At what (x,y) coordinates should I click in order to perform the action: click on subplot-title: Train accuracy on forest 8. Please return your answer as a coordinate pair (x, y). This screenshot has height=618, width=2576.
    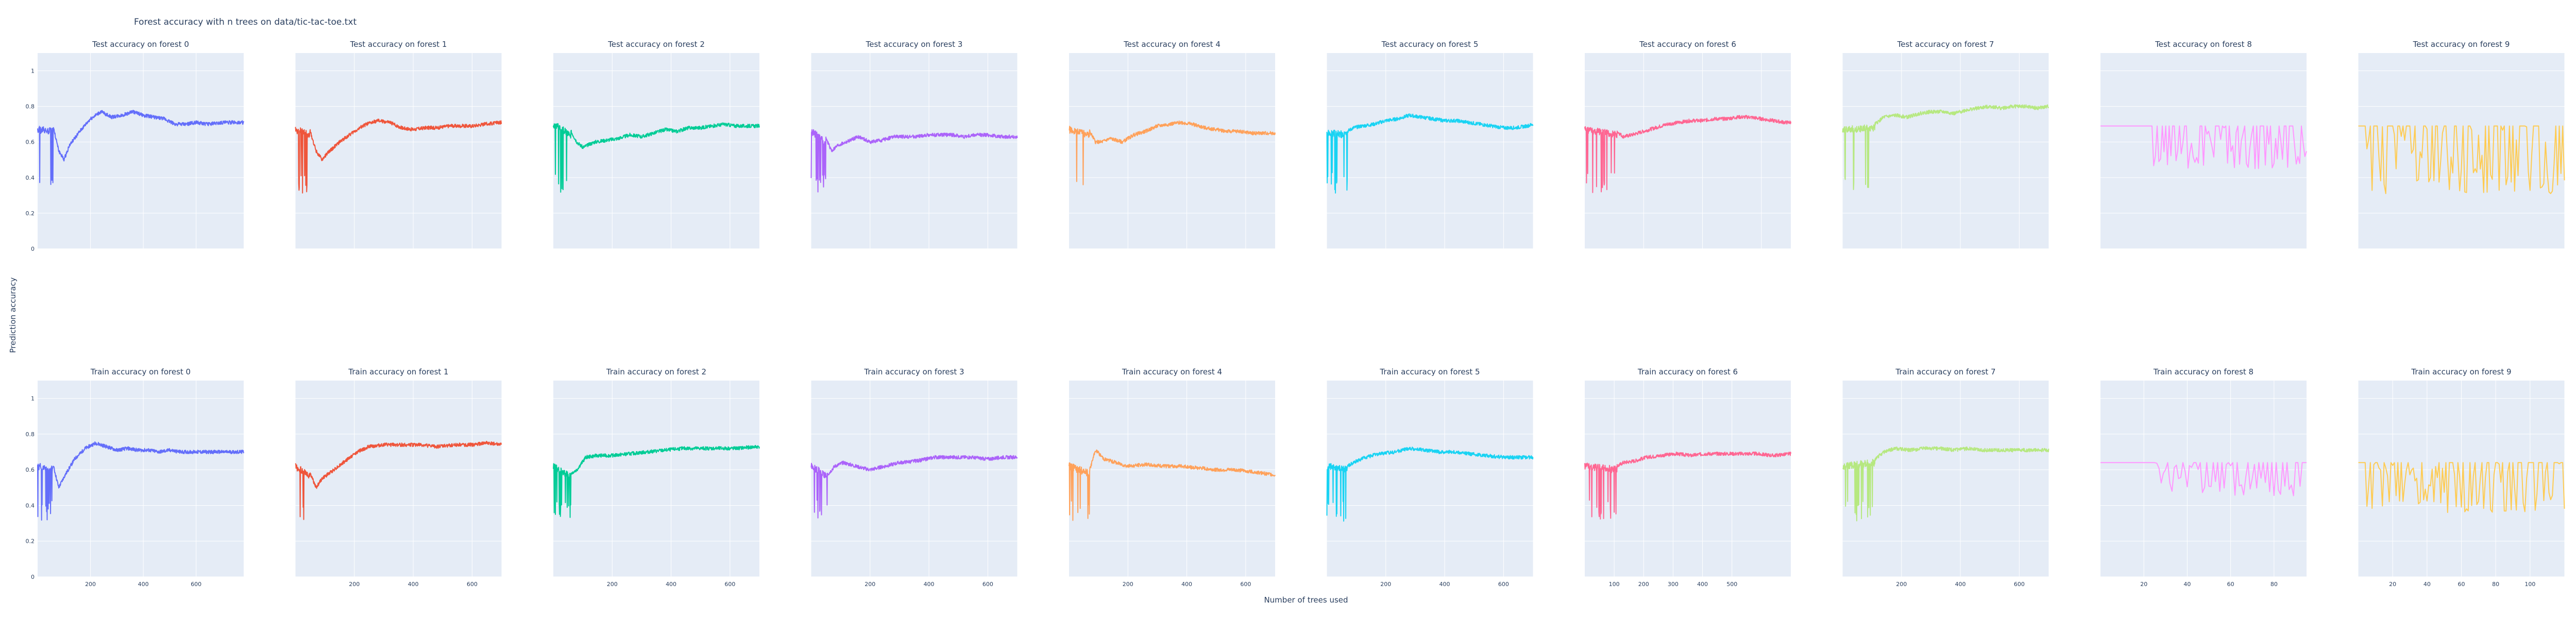
    Looking at the image, I should click on (2203, 372).